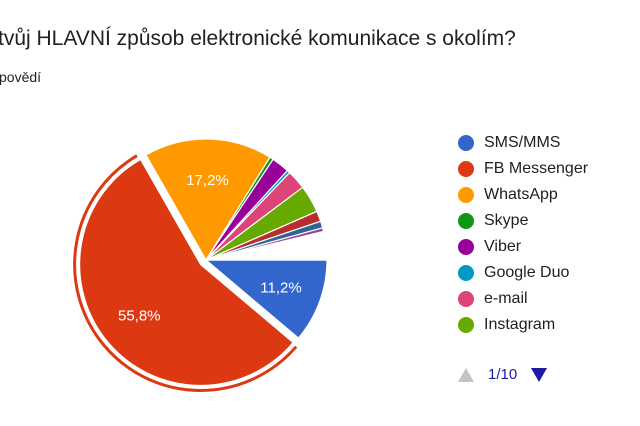 The width and height of the screenshot is (640, 426). Describe the element at coordinates (520, 324) in the screenshot. I see `legend-label: Instagram` at that location.